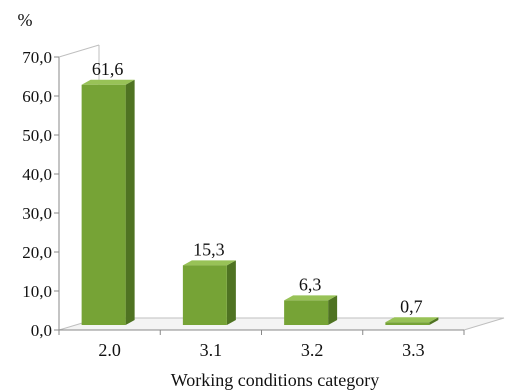  What do you see at coordinates (37, 252) in the screenshot?
I see `y-tick-label: 20,0` at bounding box center [37, 252].